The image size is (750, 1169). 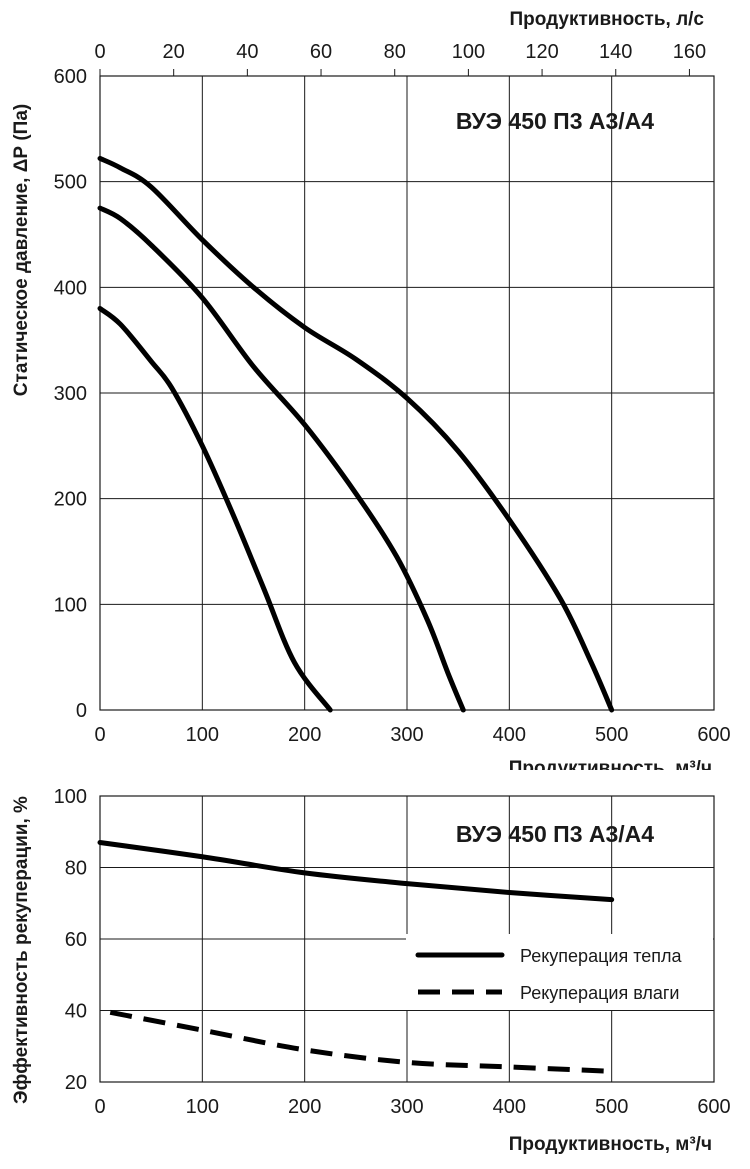 What do you see at coordinates (70, 797) in the screenshot?
I see `efficiency-y-tick-label: 100` at bounding box center [70, 797].